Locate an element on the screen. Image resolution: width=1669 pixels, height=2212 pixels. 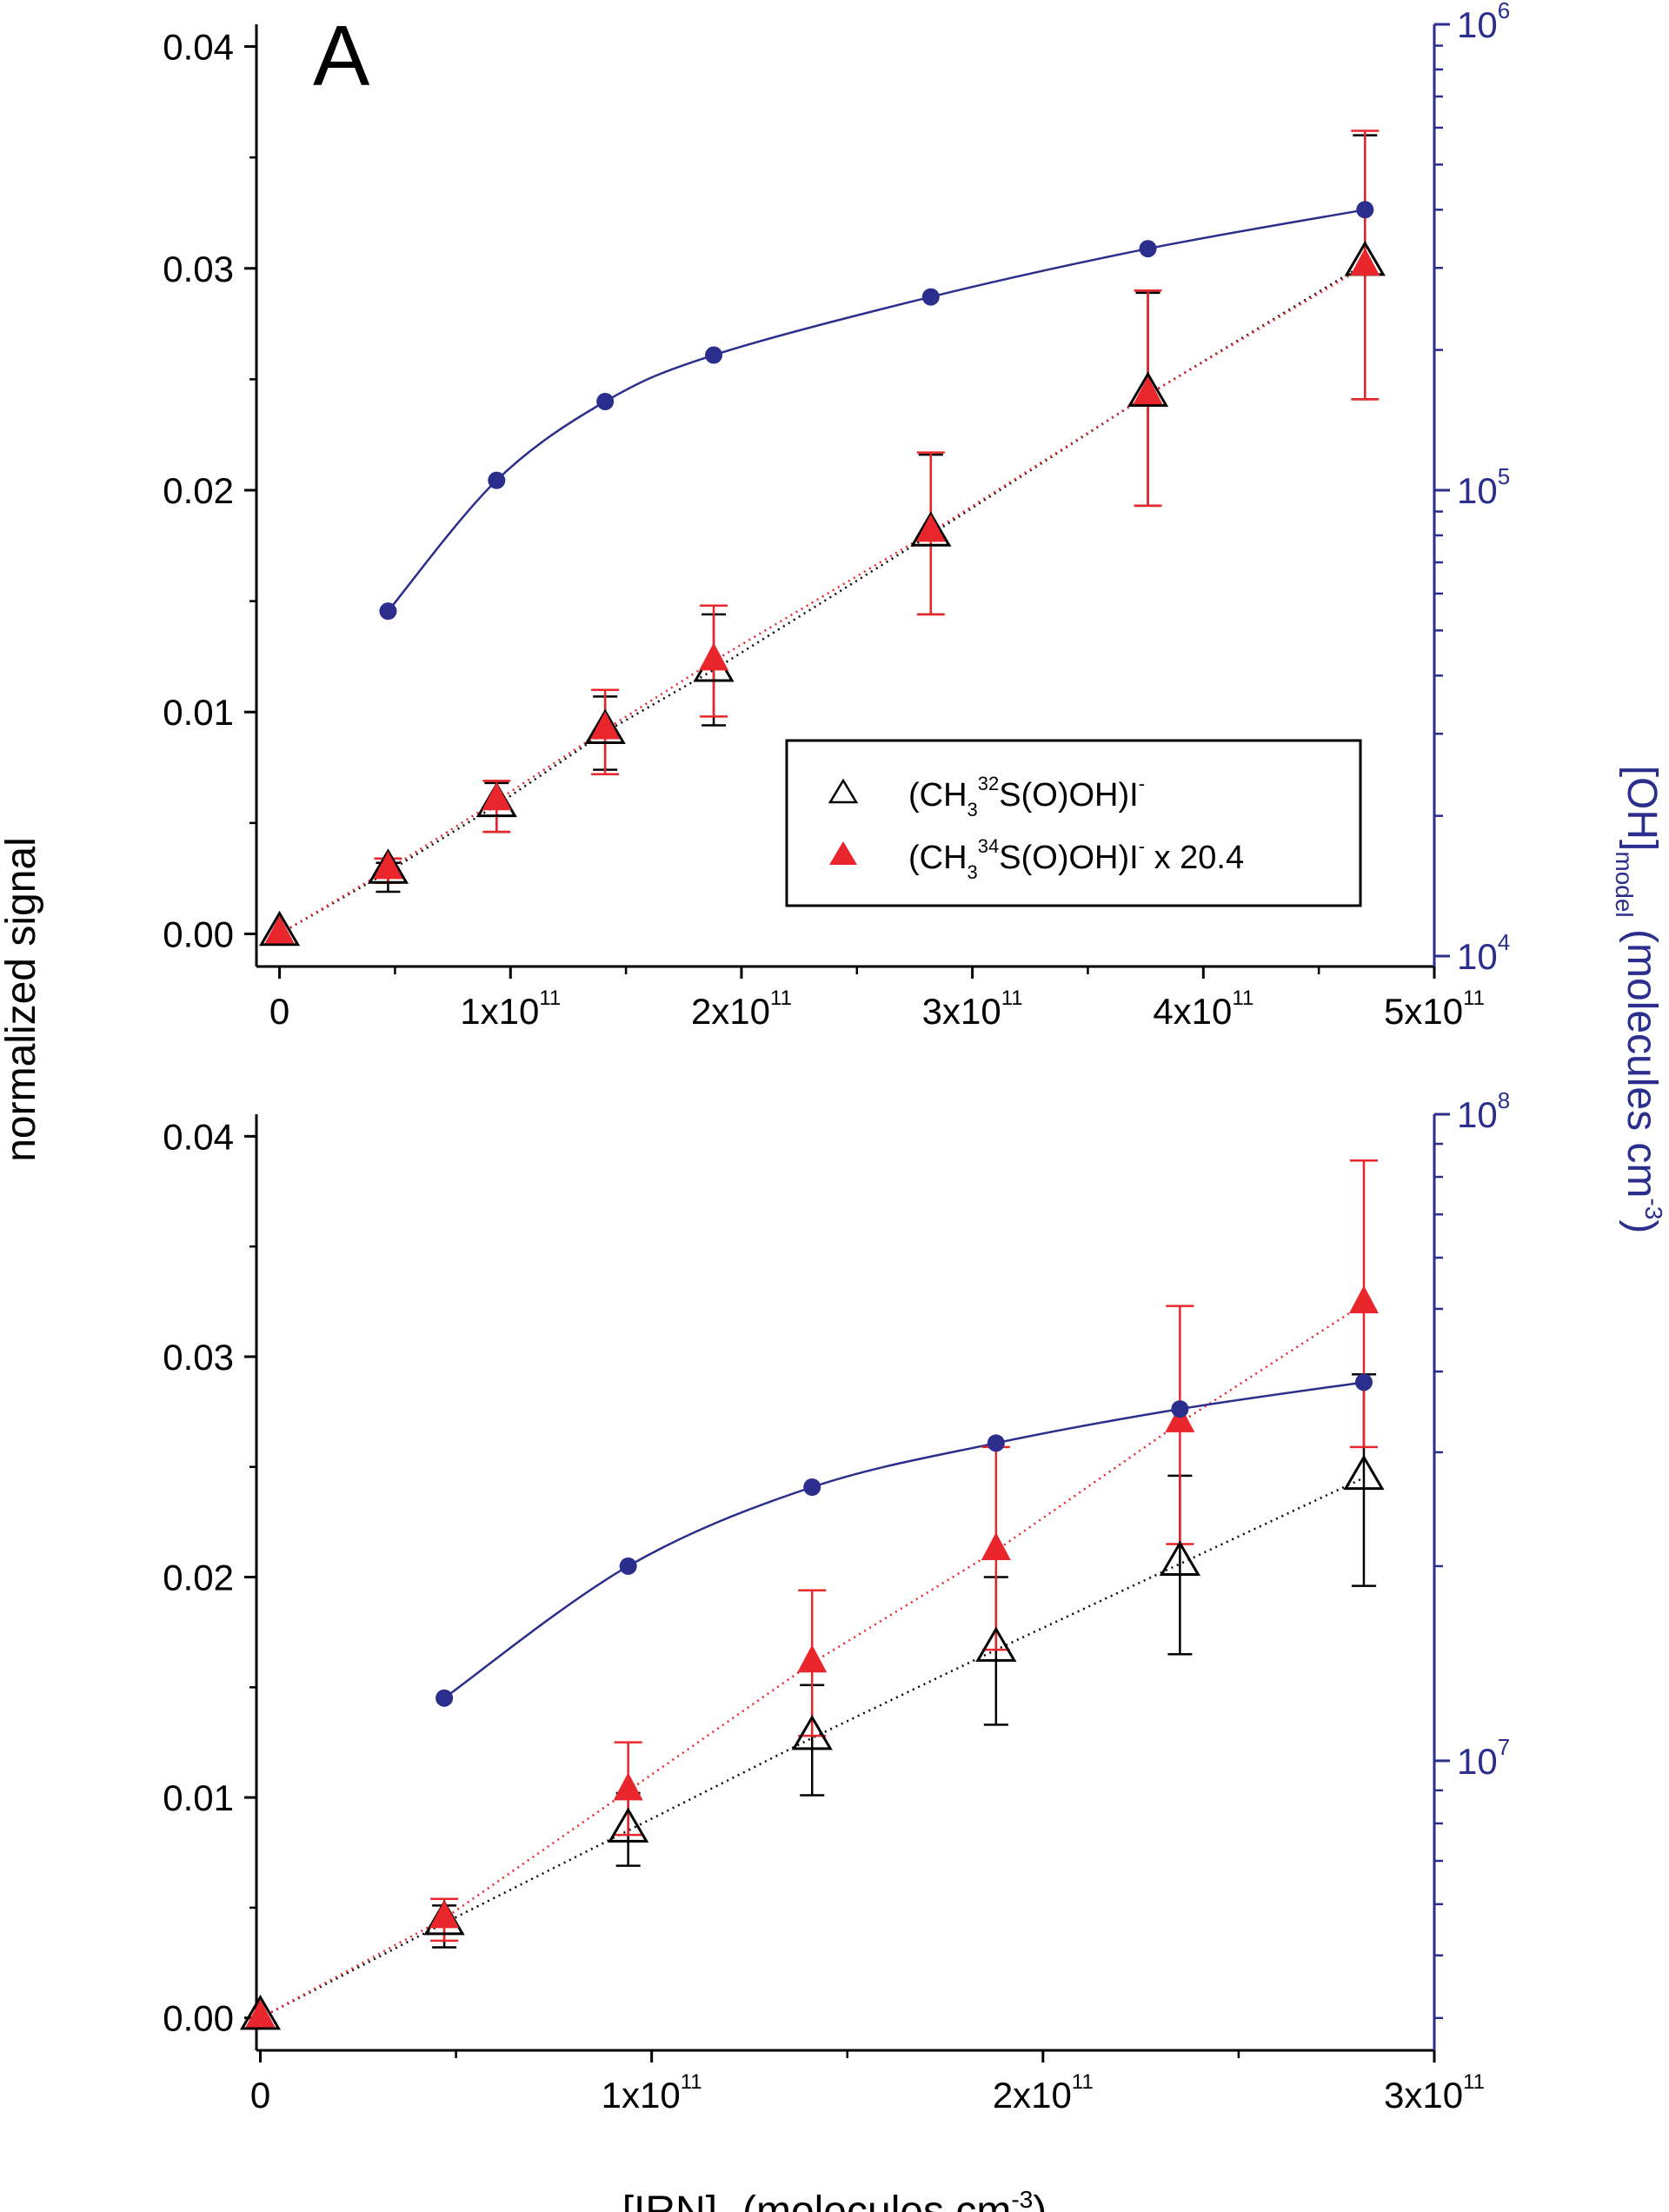
legend-label-34s: (CH334S(O)OH)I- x 20.4 is located at coordinates (1076, 859).